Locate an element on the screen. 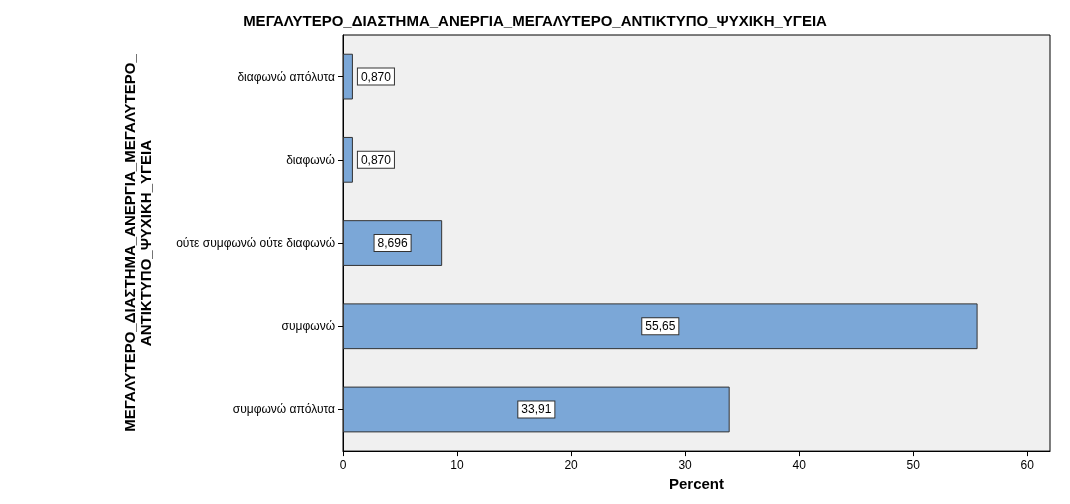 This screenshot has width=1070, height=504. data-label: 8,696 is located at coordinates (392, 243).